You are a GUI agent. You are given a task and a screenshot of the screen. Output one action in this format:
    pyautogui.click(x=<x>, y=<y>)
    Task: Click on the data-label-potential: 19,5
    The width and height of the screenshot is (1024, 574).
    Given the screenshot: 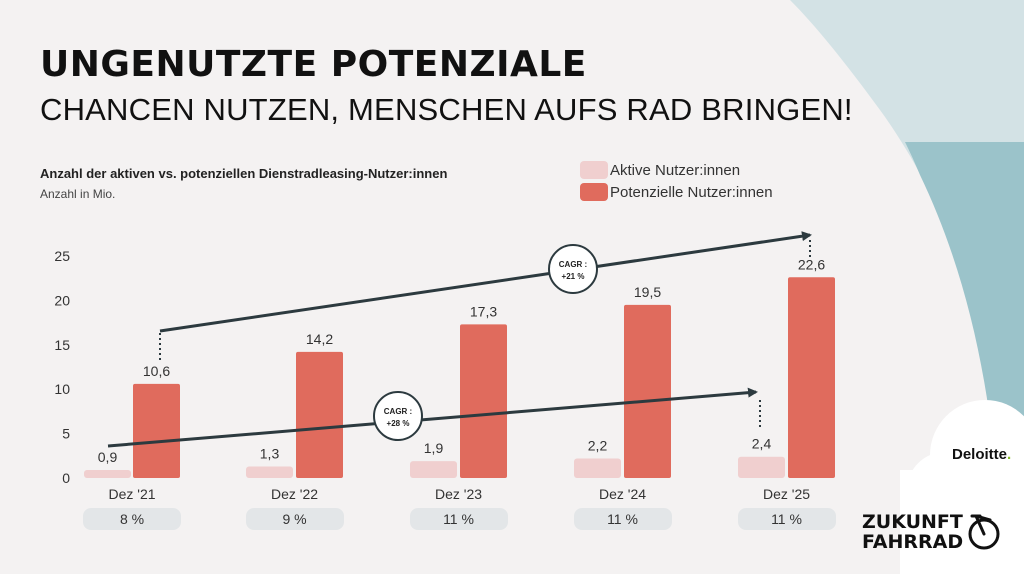 What is the action you would take?
    pyautogui.click(x=647, y=292)
    